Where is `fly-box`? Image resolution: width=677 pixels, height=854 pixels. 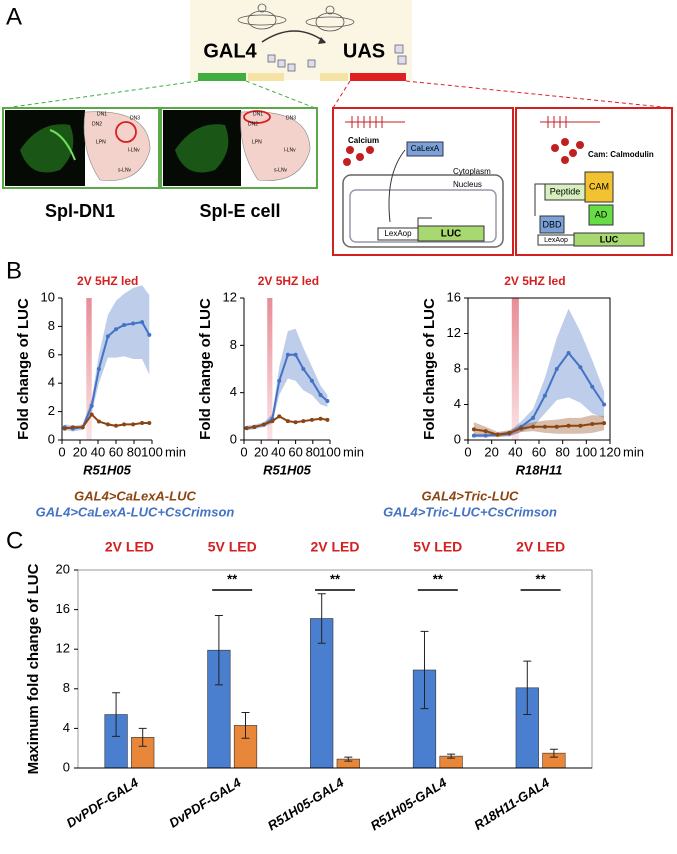 fly-box is located at coordinates (301, 40).